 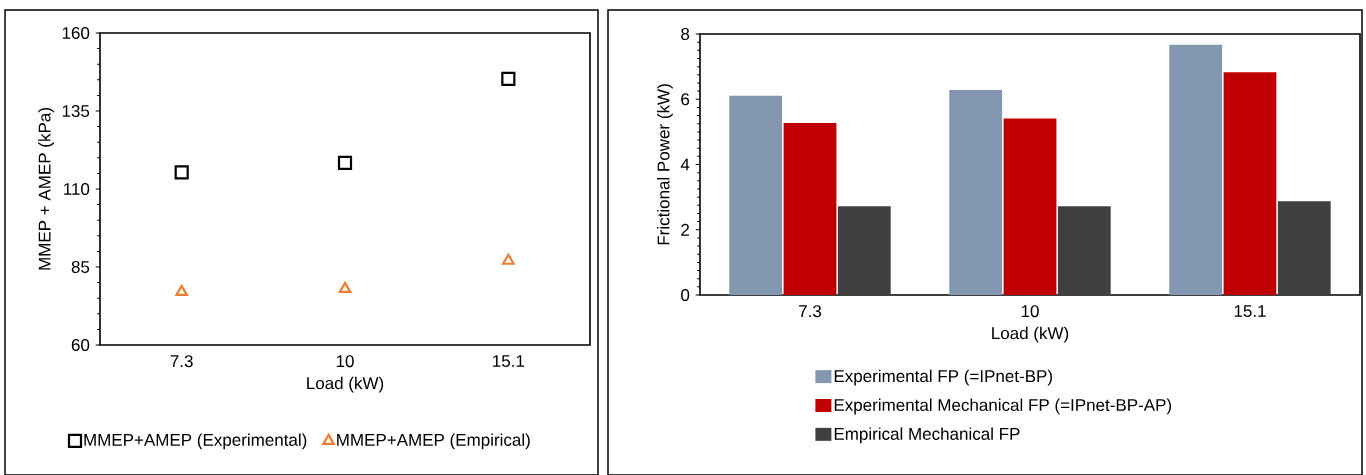 What do you see at coordinates (943, 377) in the screenshot?
I see `legend-label: Experimental FP (=IPnet-BP)` at bounding box center [943, 377].